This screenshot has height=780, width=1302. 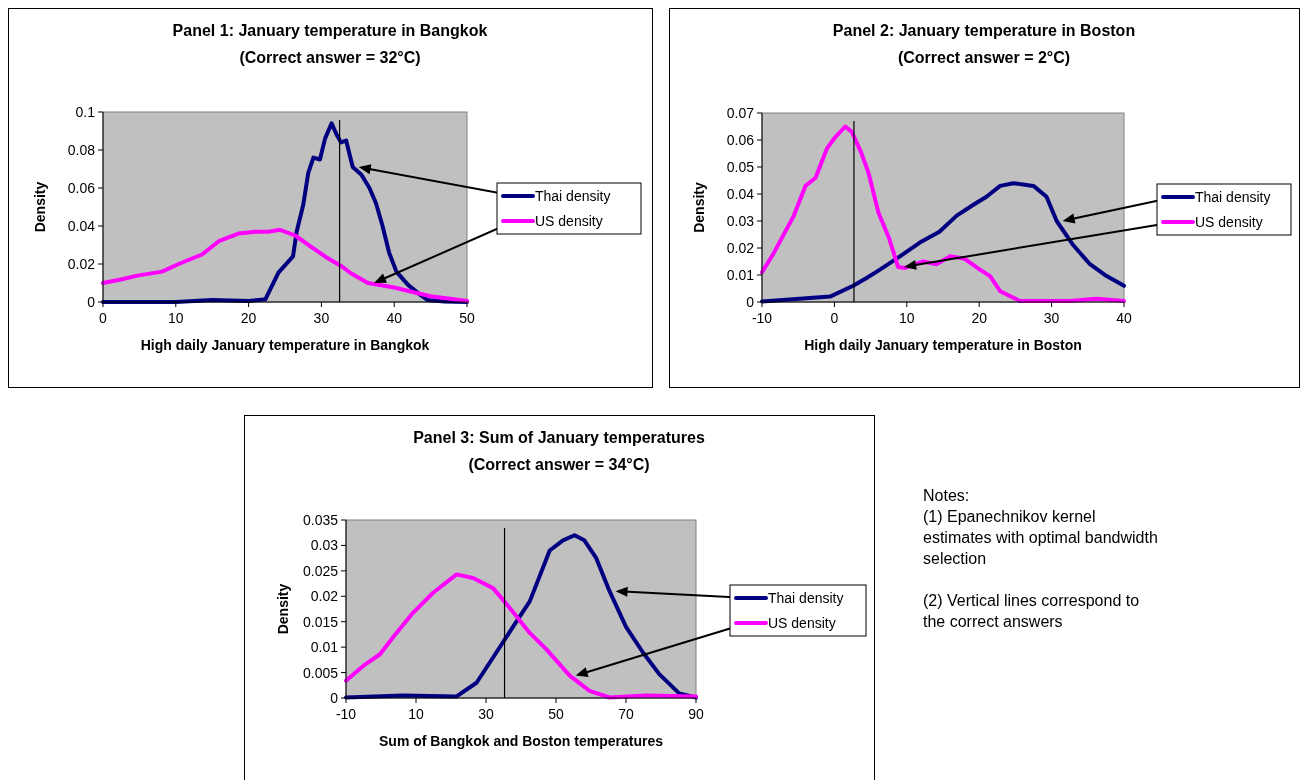 What do you see at coordinates (1040, 537) in the screenshot?
I see `text: (1) Epanechnikov kernel estimates with optimal bandwidth selection` at bounding box center [1040, 537].